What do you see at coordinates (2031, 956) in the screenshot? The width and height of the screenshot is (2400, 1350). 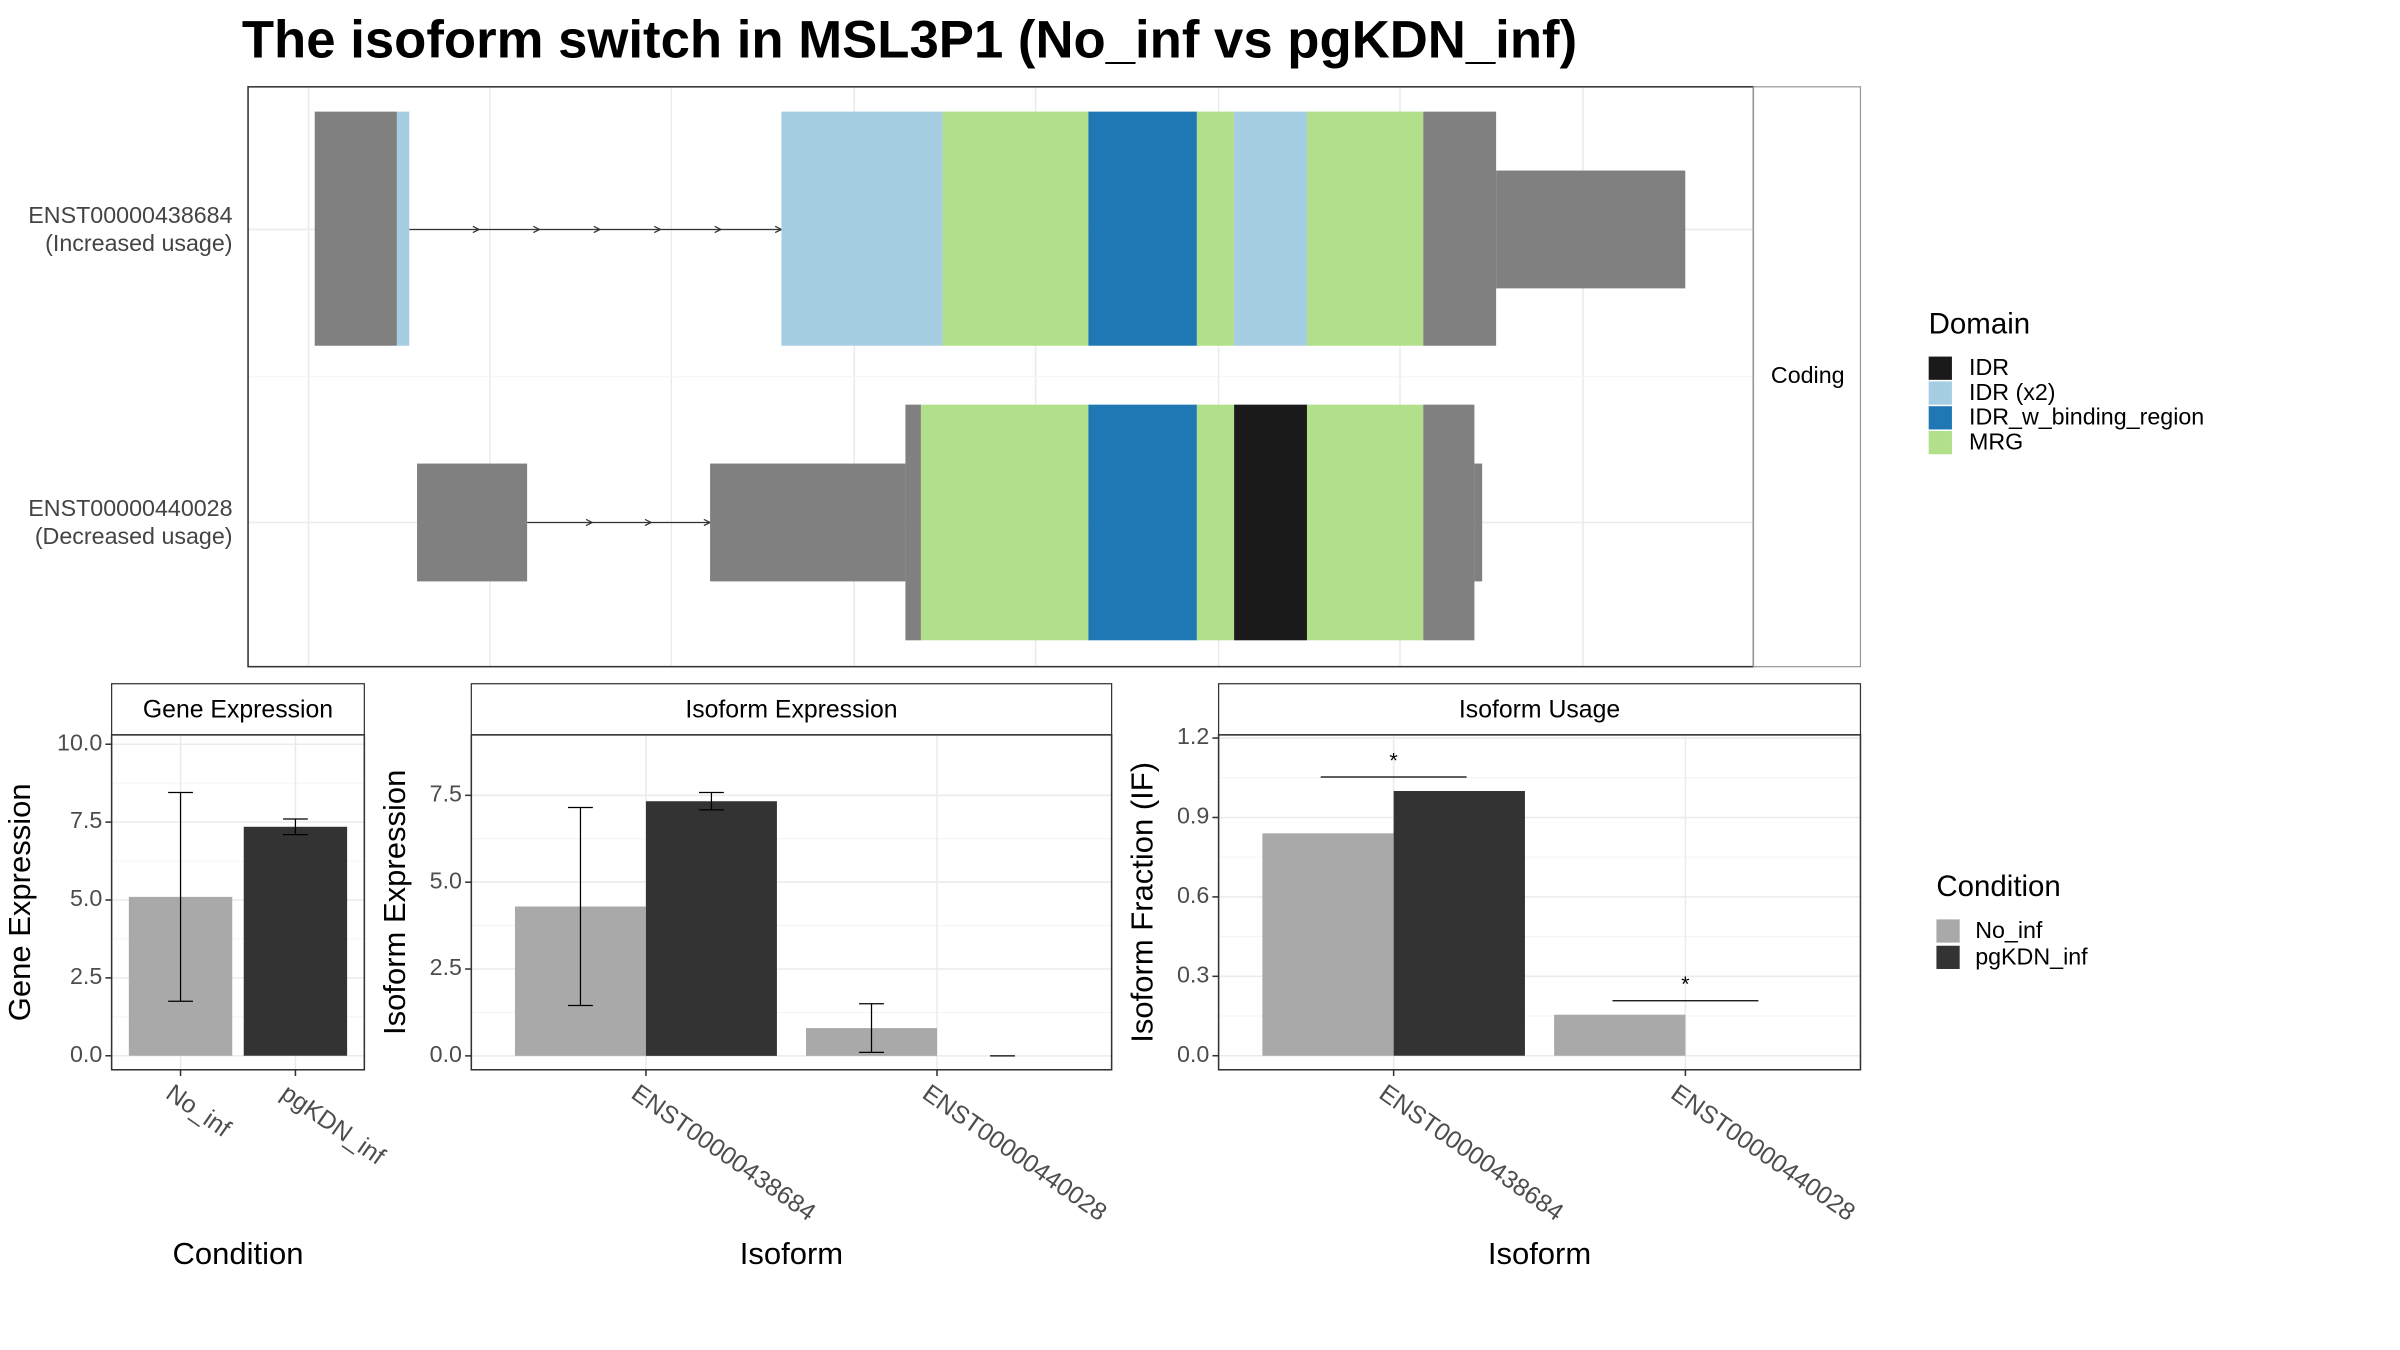 I see `legend-label: pgKDN_inf` at bounding box center [2031, 956].